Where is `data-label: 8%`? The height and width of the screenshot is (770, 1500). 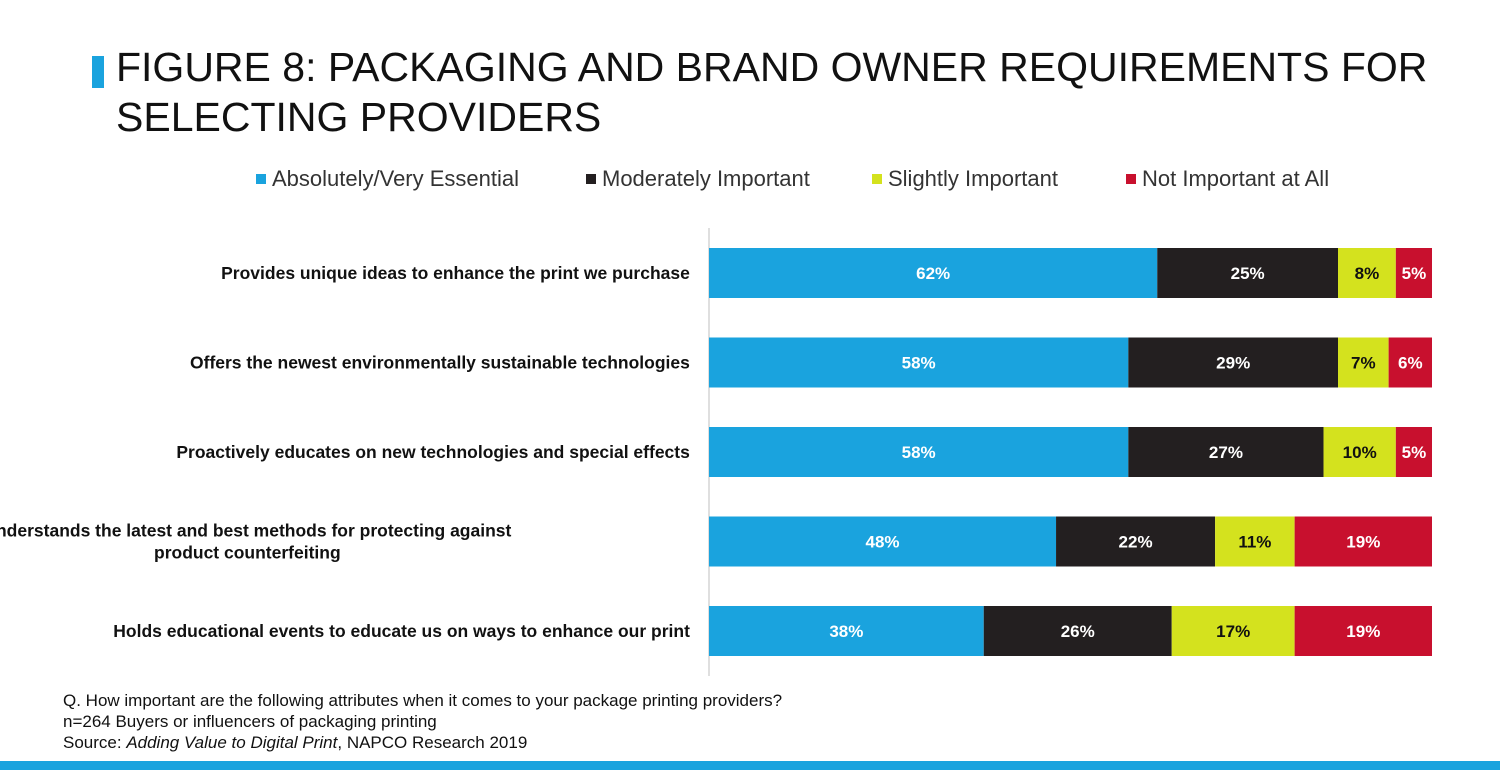
data-label: 8% is located at coordinates (1367, 273).